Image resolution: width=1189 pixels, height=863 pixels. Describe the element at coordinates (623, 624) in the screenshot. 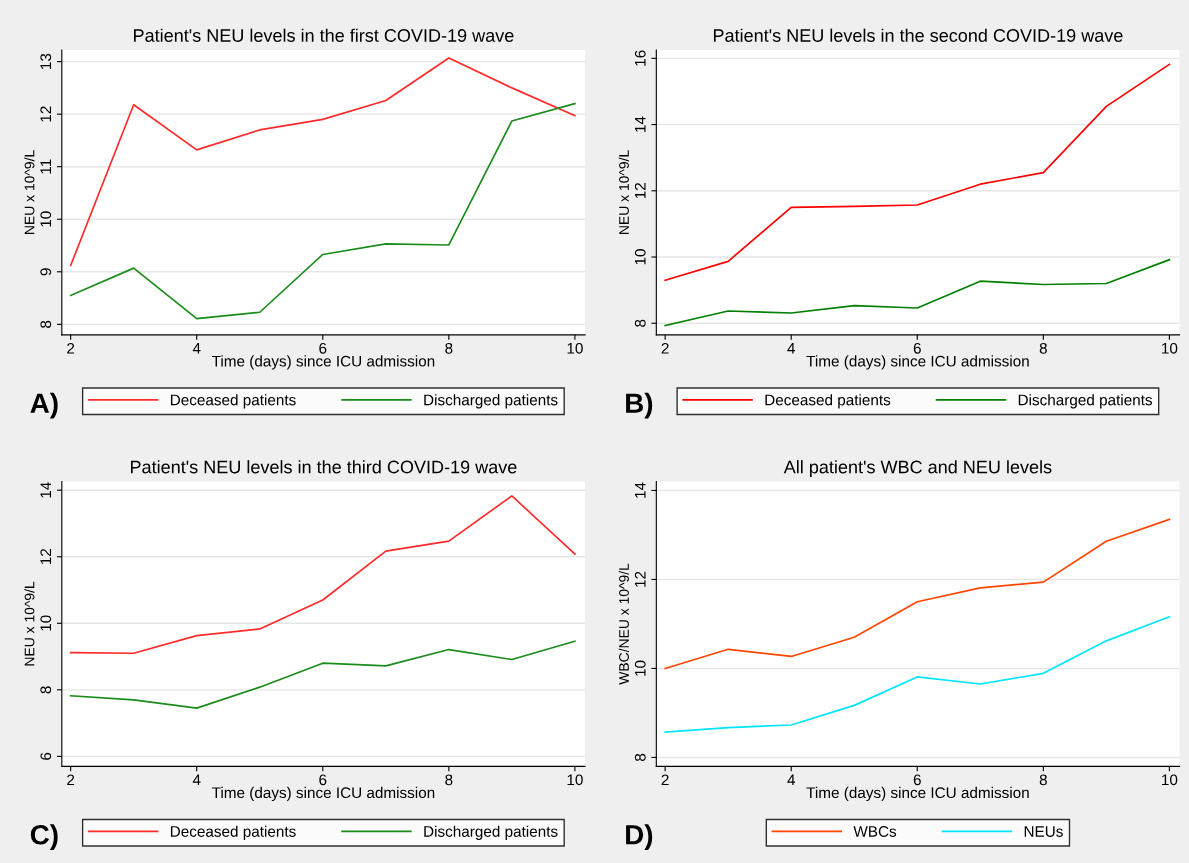

I see `y-axis-title: WBC/NEU x 10^9/L` at that location.